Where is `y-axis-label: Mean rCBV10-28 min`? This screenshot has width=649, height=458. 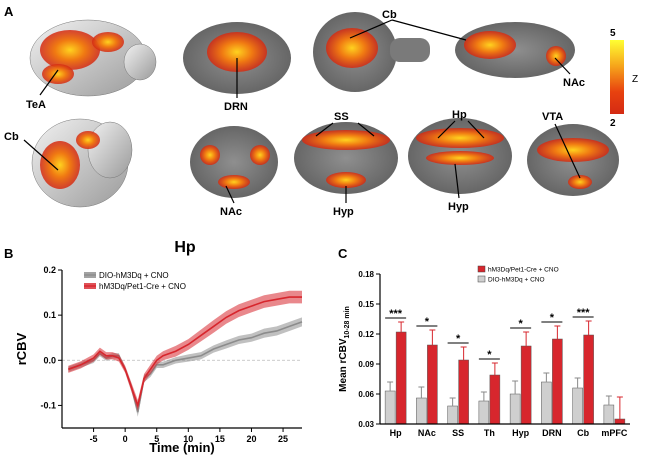 y-axis-label: Mean rCBV10-28 min is located at coordinates (344, 349).